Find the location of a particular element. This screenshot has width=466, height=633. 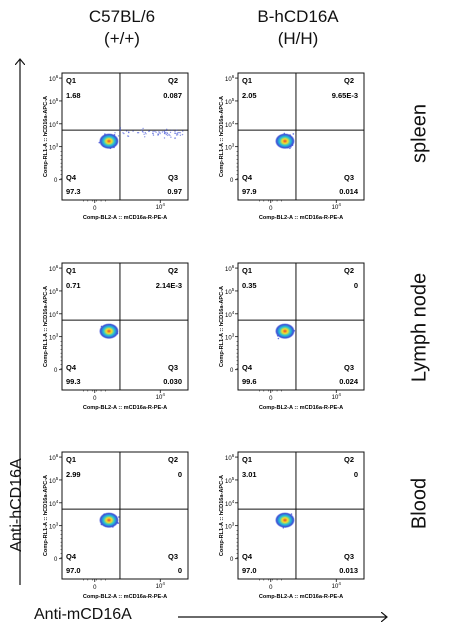

quadrant-value-q1: 2.99 is located at coordinates (73, 474).